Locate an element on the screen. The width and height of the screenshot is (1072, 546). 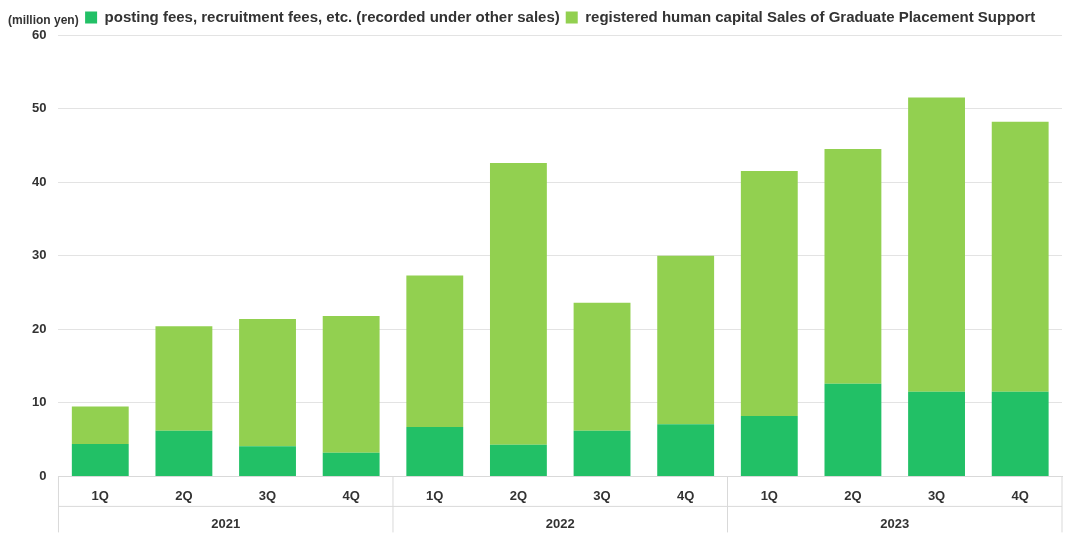
y-tick-label: 50 is located at coordinates (39, 108).